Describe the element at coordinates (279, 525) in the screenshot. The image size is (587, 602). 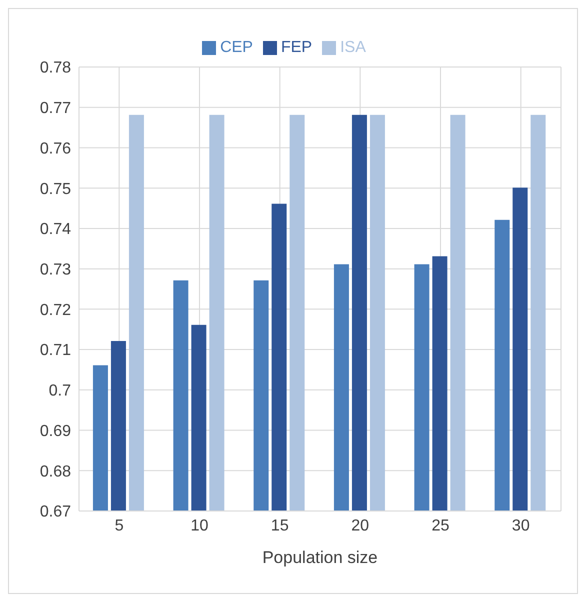
I see `x-tick-label: 15` at that location.